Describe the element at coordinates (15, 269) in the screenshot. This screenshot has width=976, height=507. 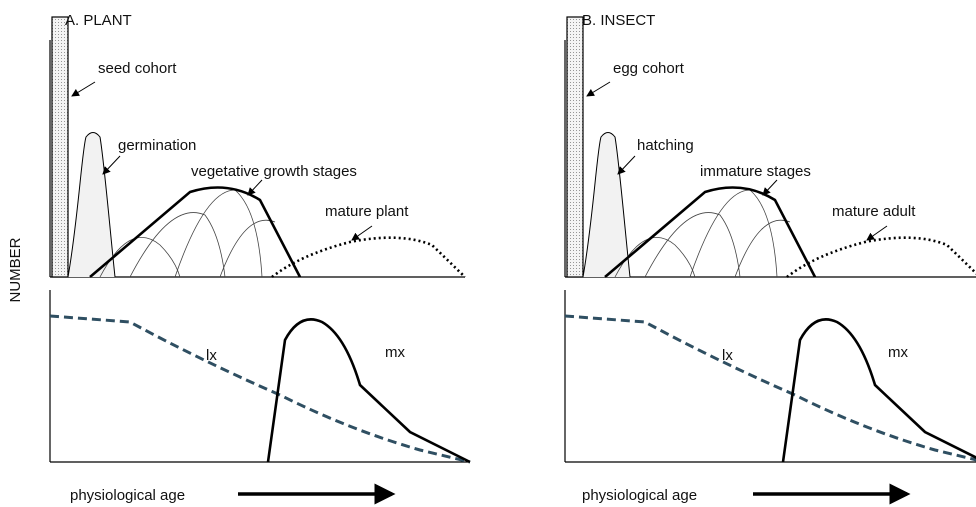
I see `y-axis-label: NUMBER` at that location.